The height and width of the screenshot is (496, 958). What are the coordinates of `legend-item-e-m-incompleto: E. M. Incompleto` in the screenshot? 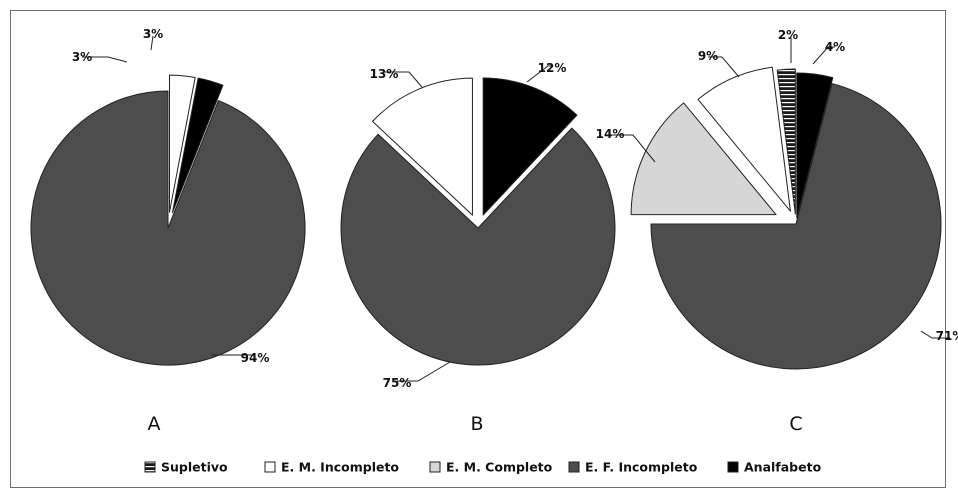 It's located at (331, 467).